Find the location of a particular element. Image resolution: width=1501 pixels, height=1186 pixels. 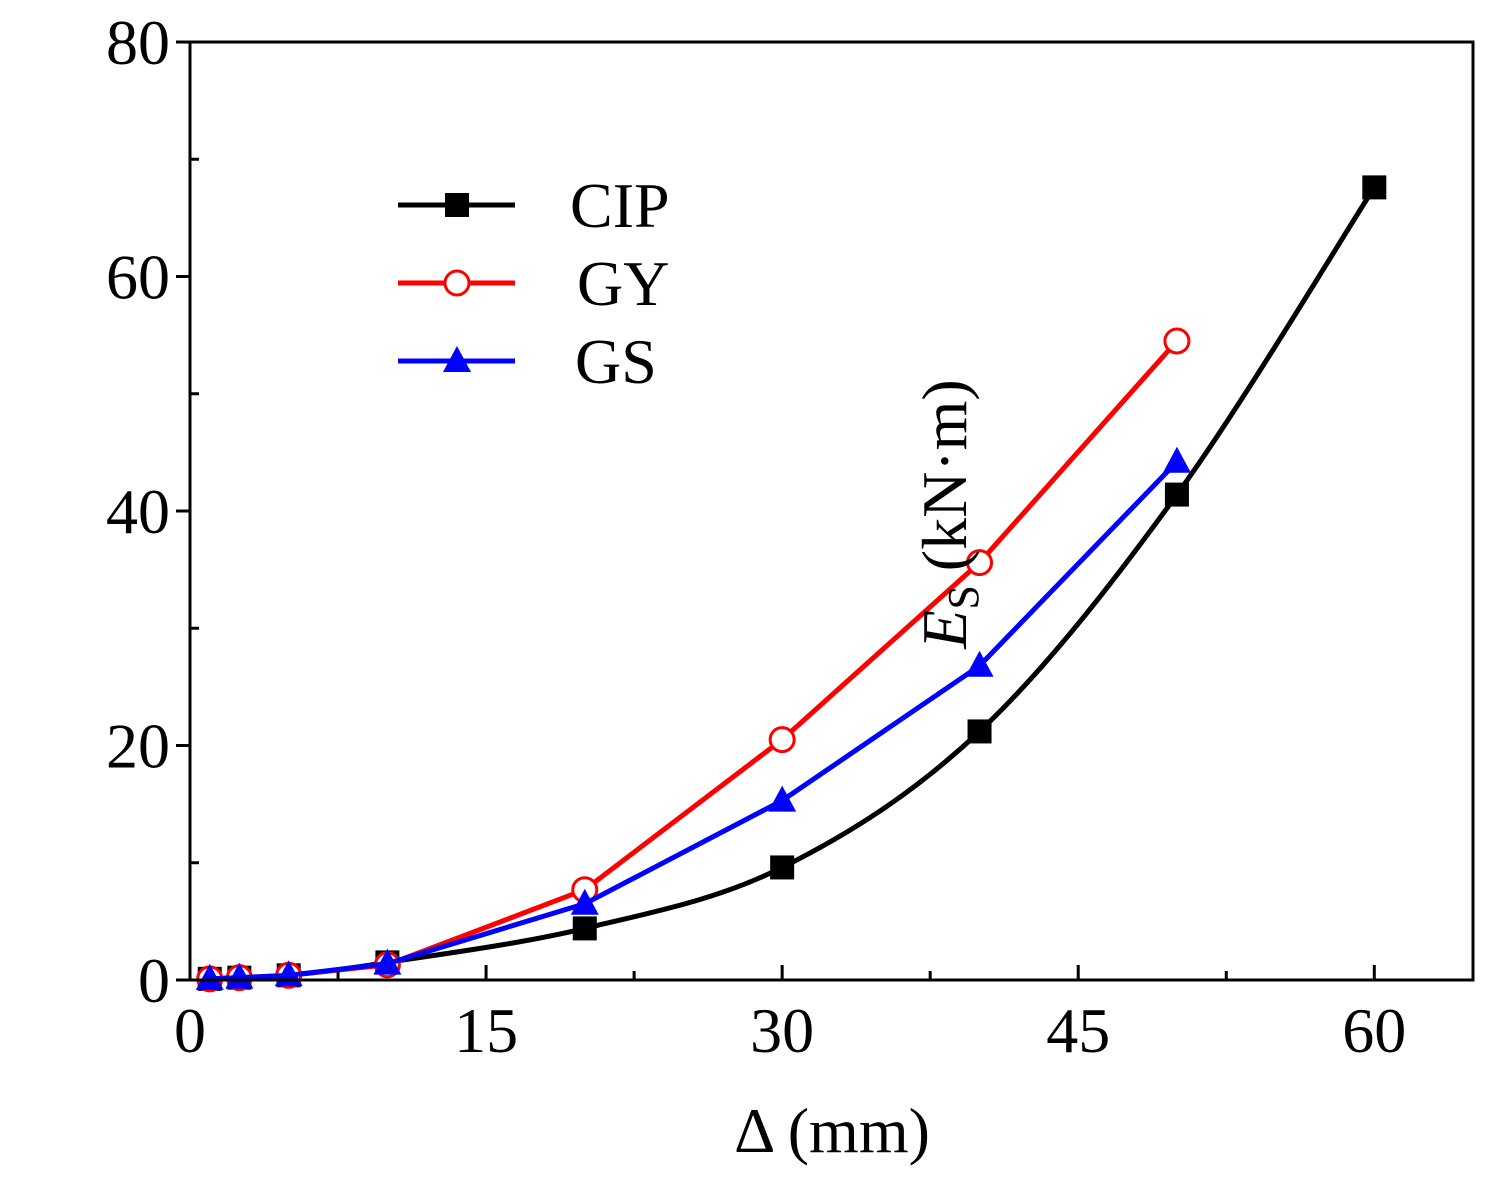

y-tick-label: 20 is located at coordinates (138, 746).